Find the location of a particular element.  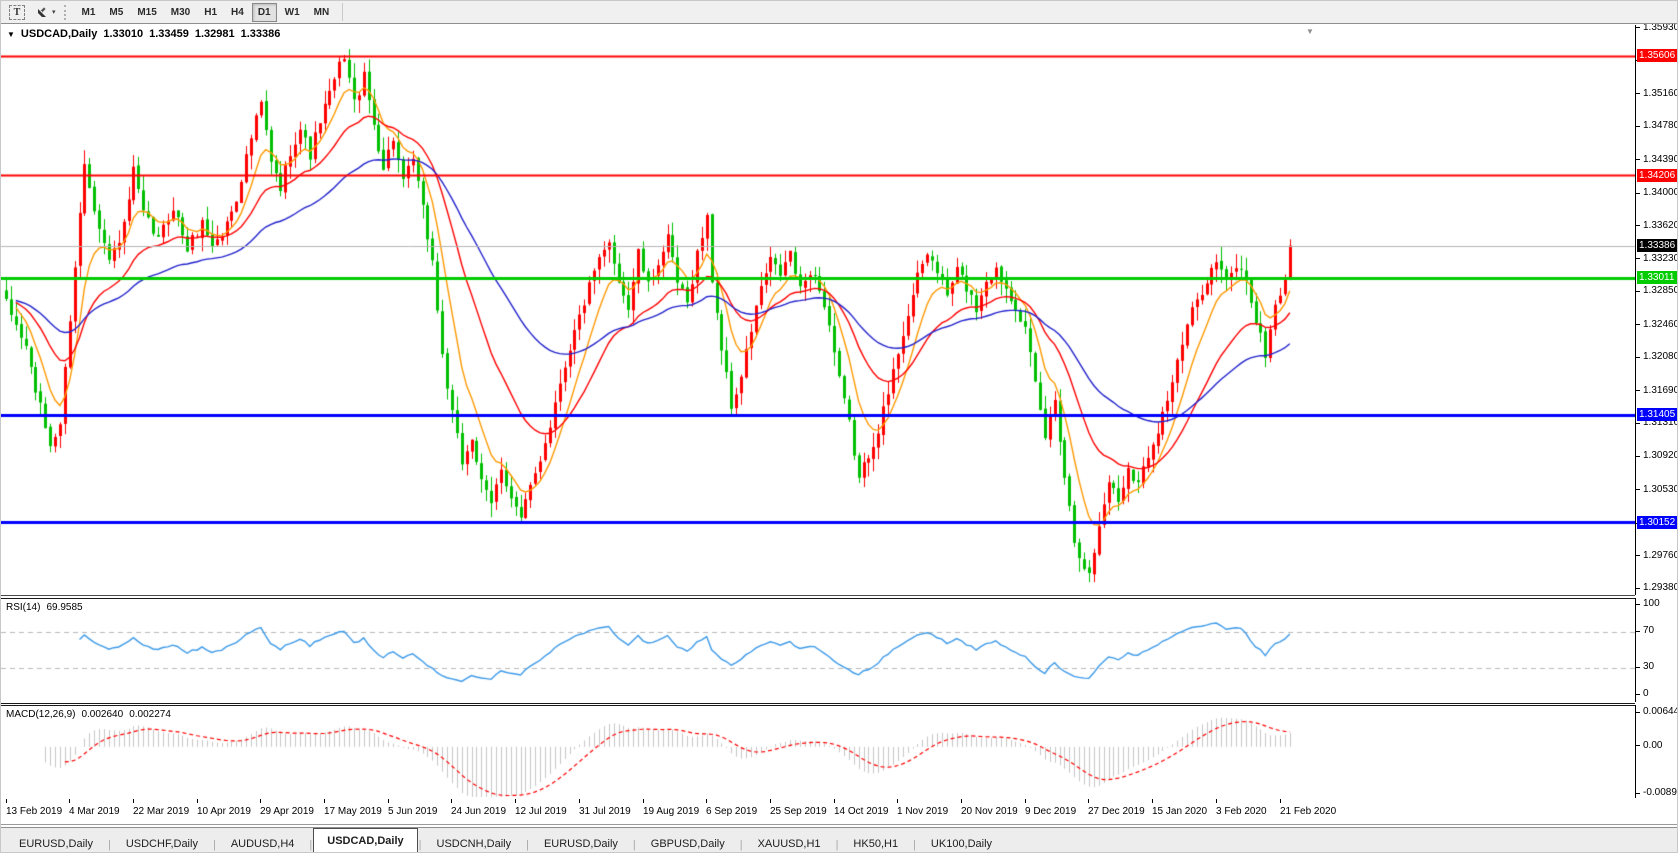

date-tick-label: 25 Sep 2019 is located at coordinates (798, 811).